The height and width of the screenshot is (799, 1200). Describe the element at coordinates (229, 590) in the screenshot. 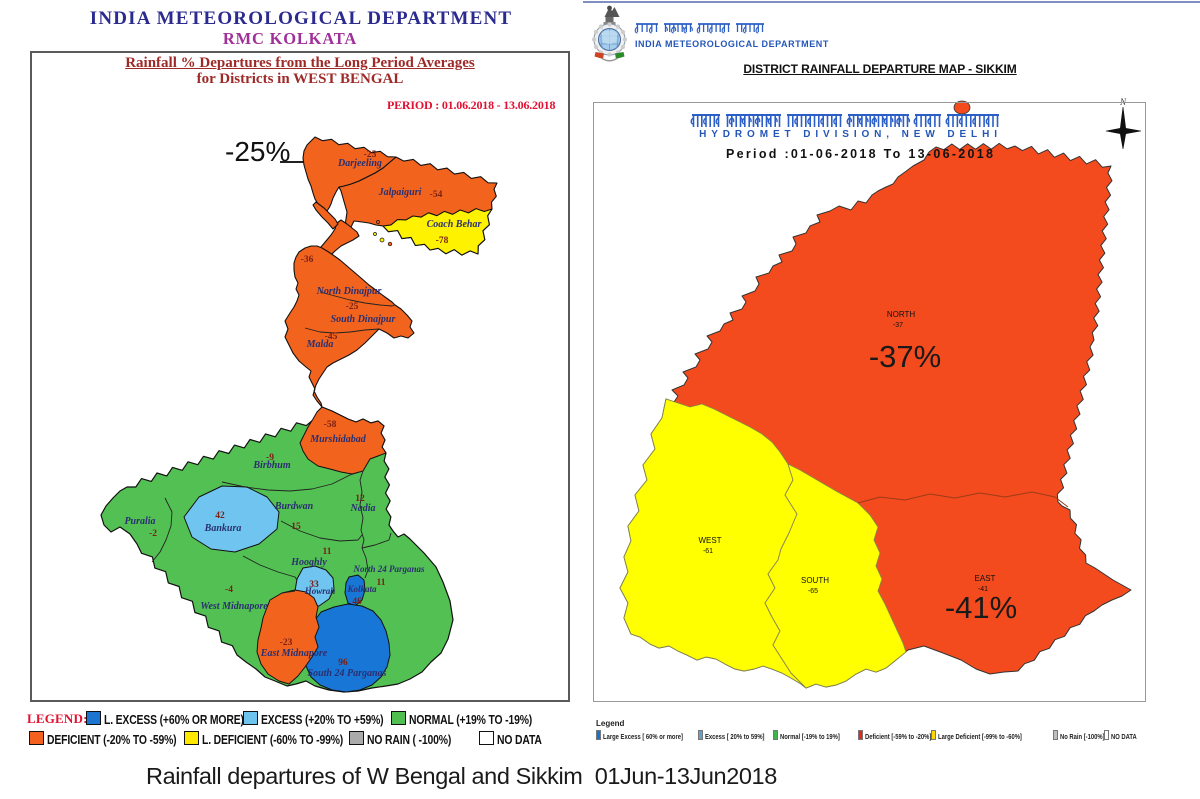

I see `svg-text: -4` at that location.